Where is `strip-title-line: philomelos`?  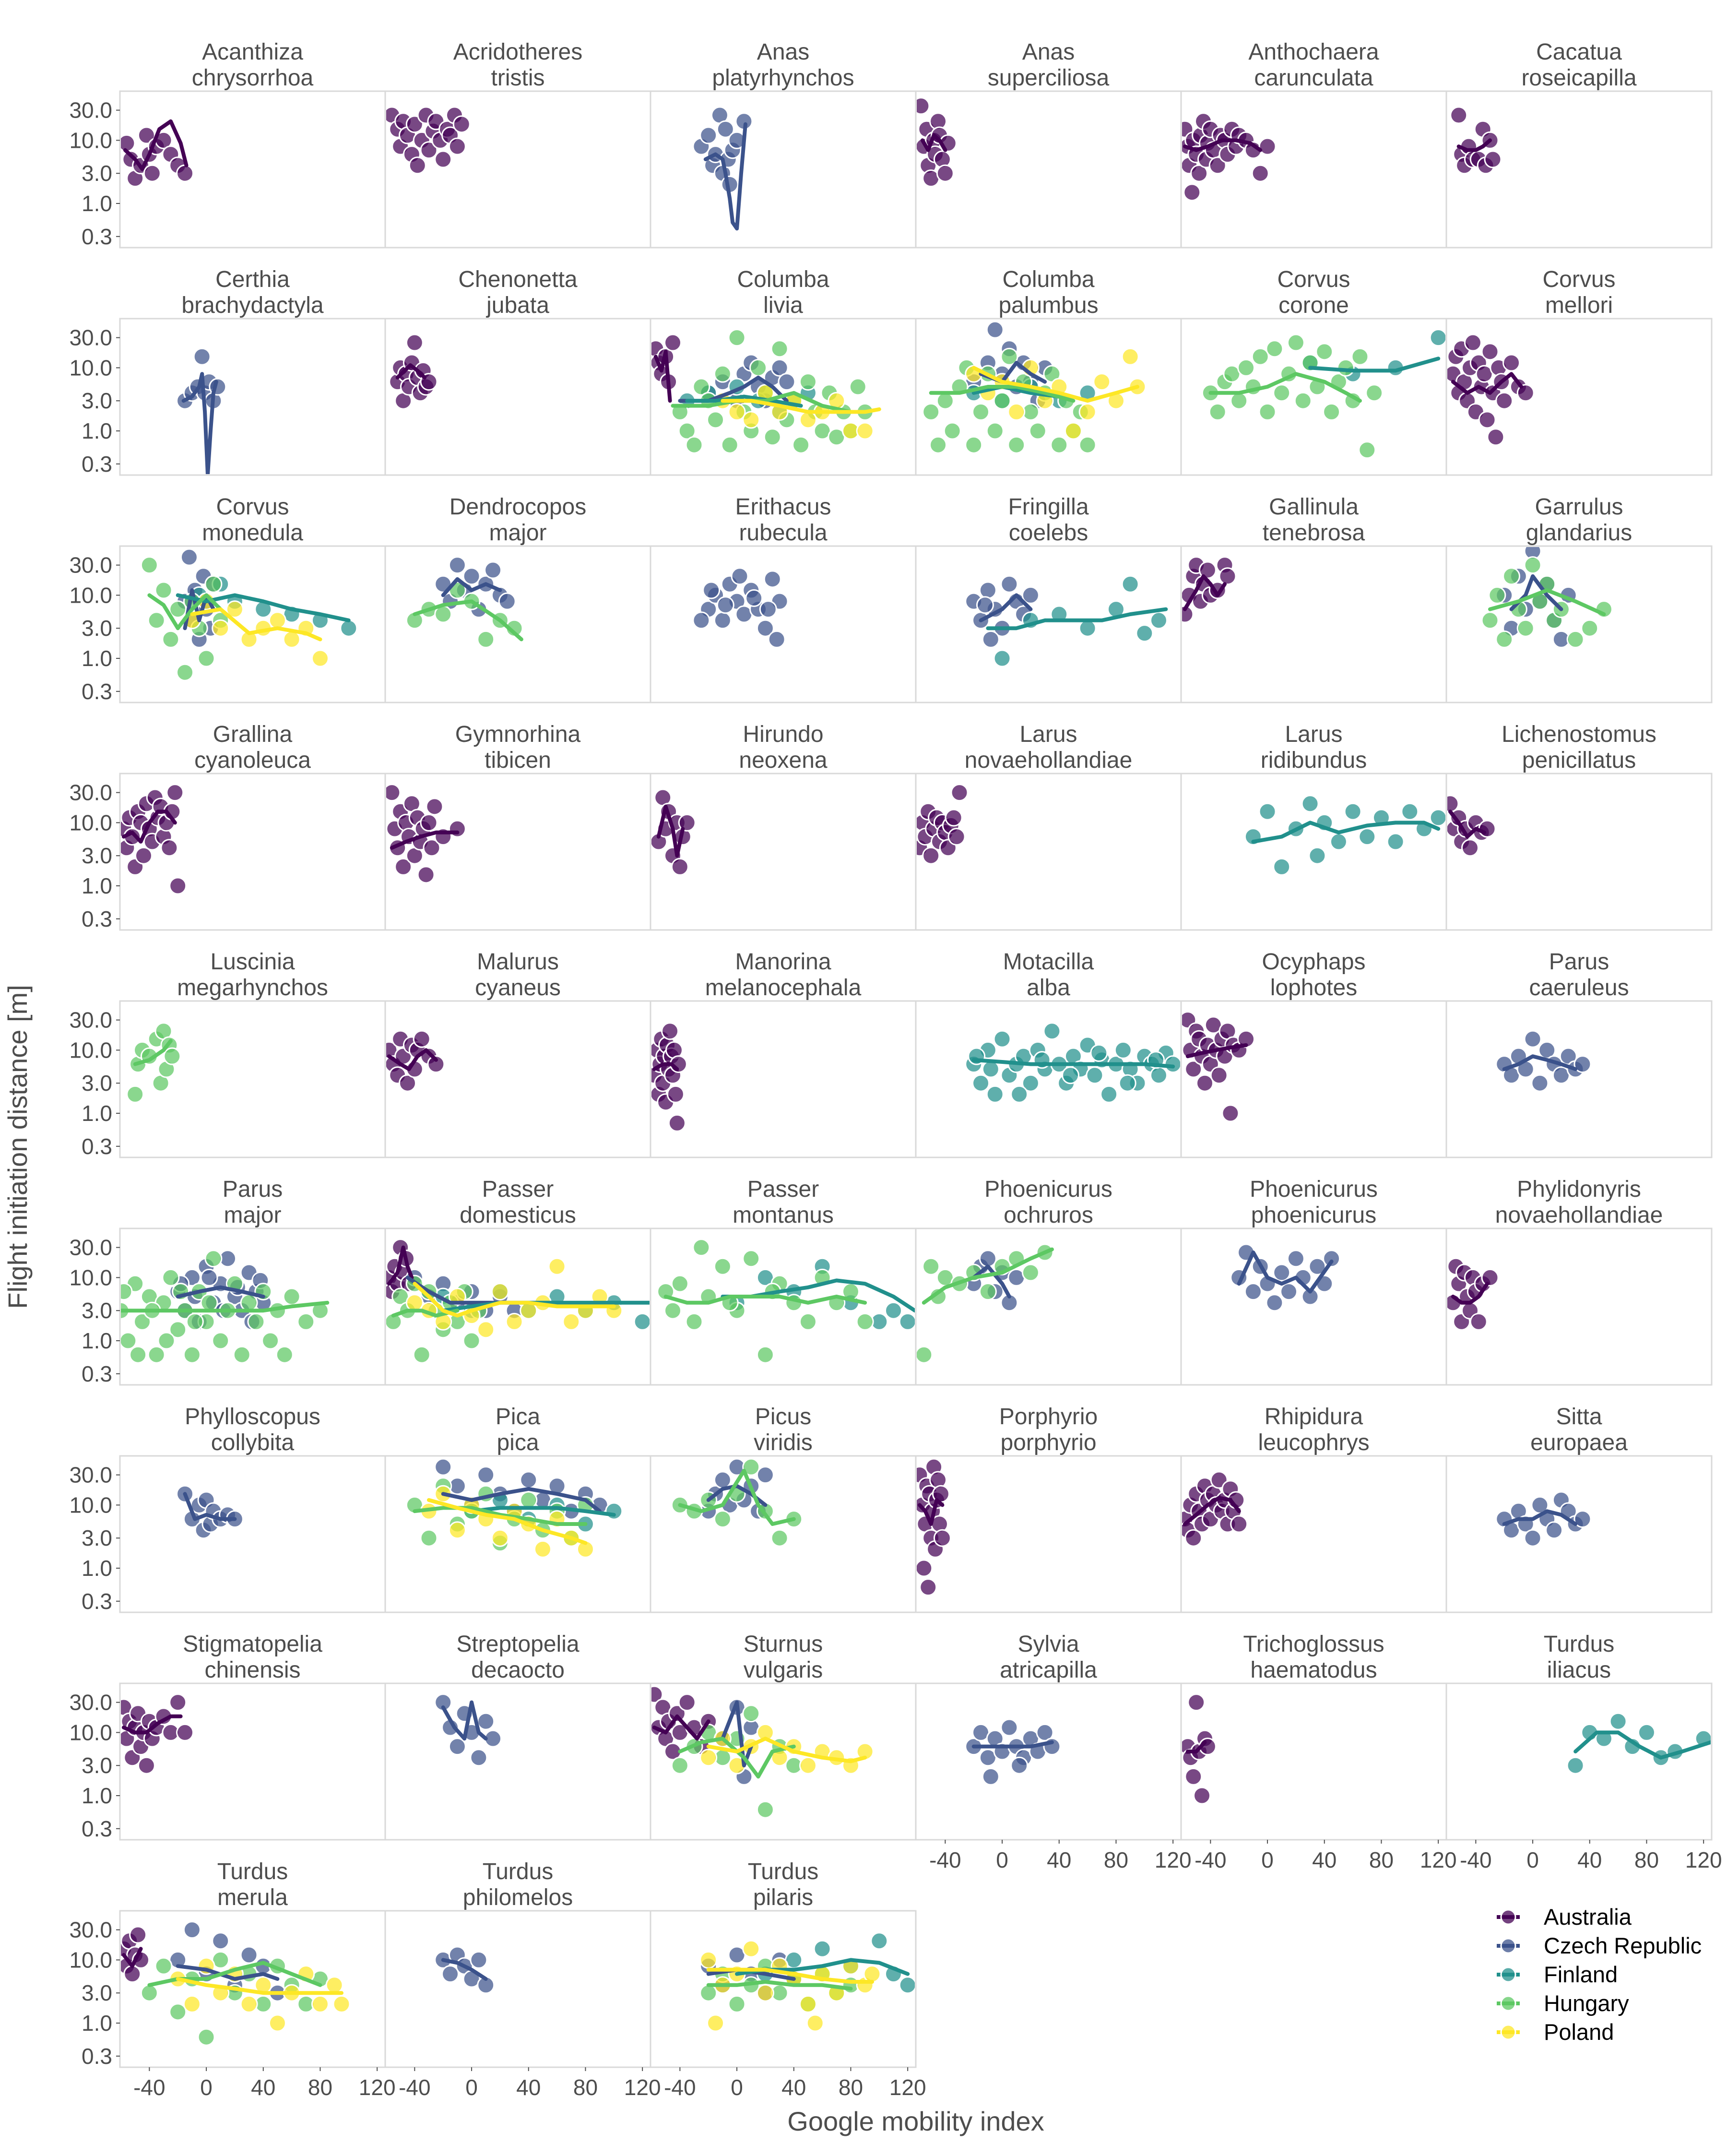 strip-title-line: philomelos is located at coordinates (518, 1897).